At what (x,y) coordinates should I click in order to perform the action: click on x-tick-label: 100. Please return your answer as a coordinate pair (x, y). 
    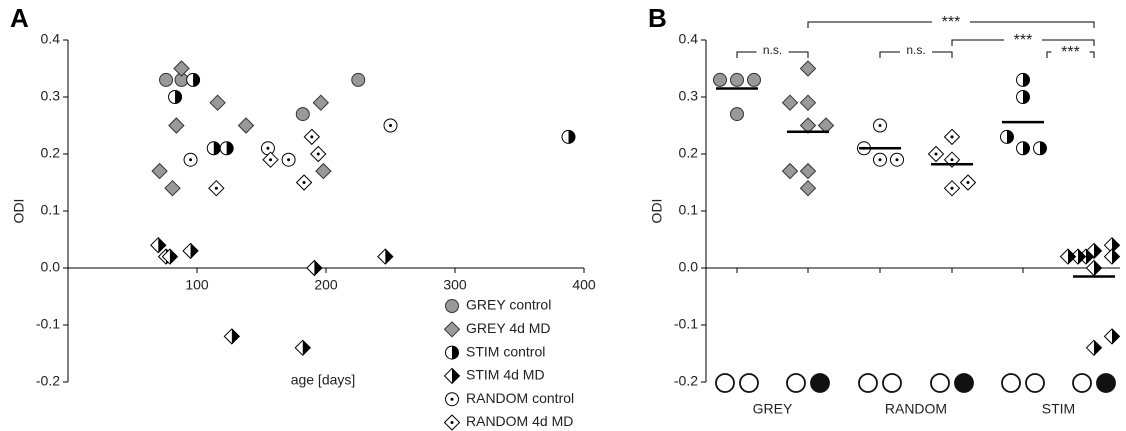
    Looking at the image, I should click on (197, 285).